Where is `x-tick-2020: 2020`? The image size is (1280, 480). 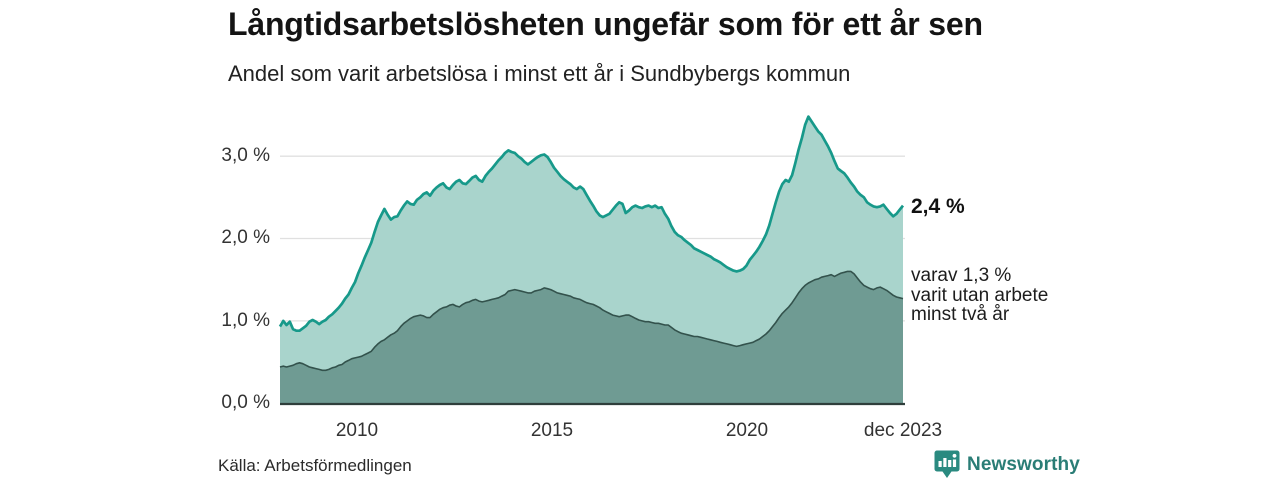
x-tick-2020: 2020 is located at coordinates (747, 430).